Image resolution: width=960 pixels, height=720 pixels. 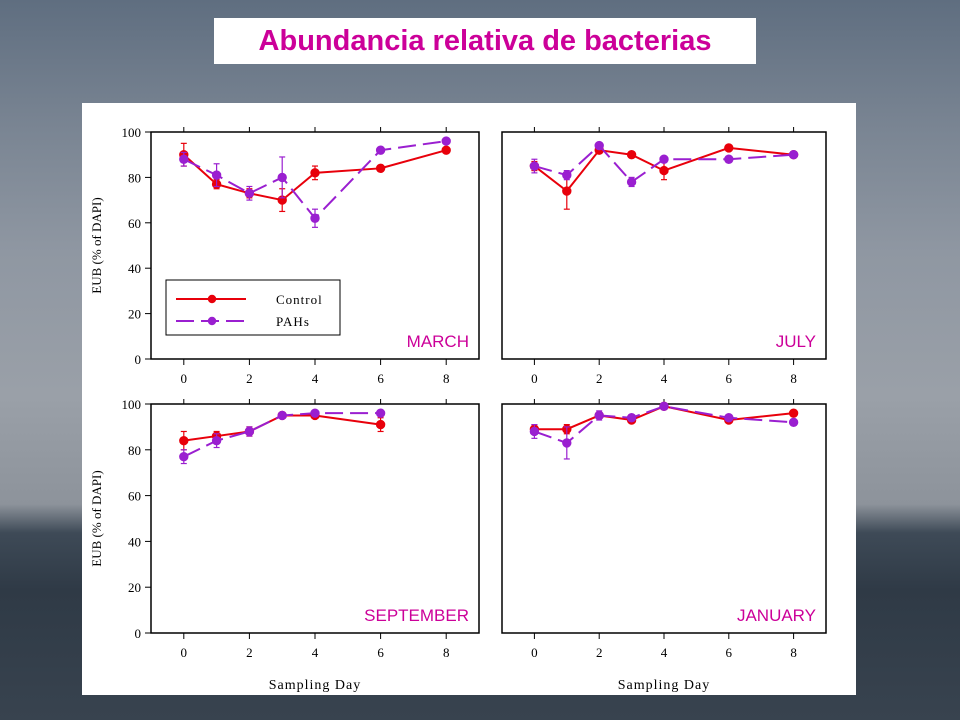 I want to click on legend-label: Control, so click(x=299, y=299).